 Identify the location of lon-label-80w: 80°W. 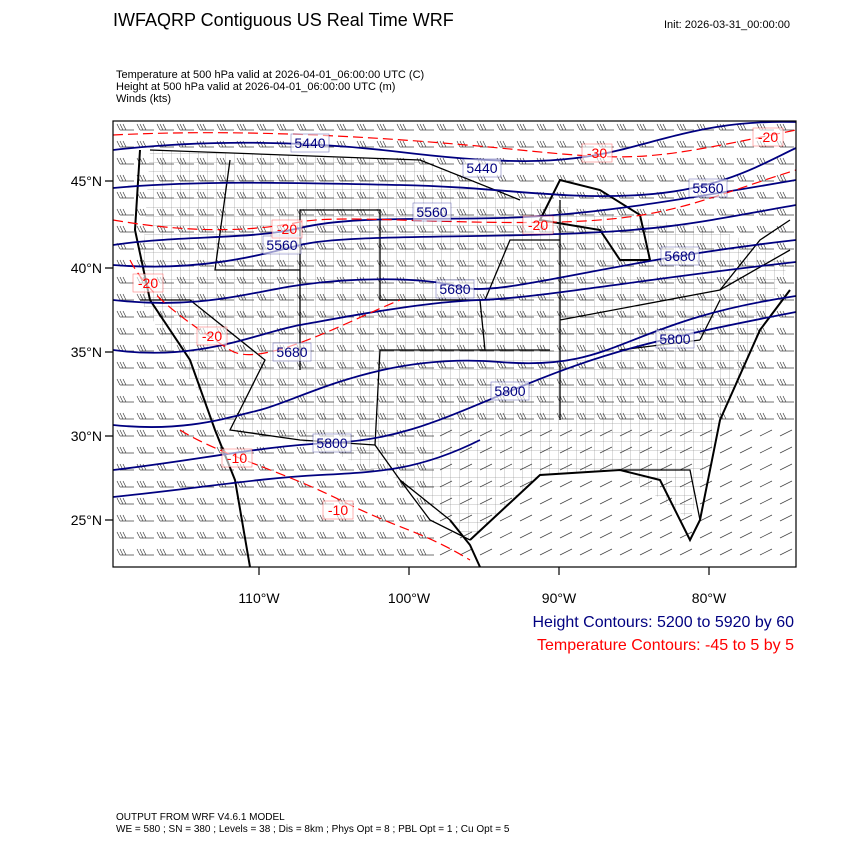
(709, 598).